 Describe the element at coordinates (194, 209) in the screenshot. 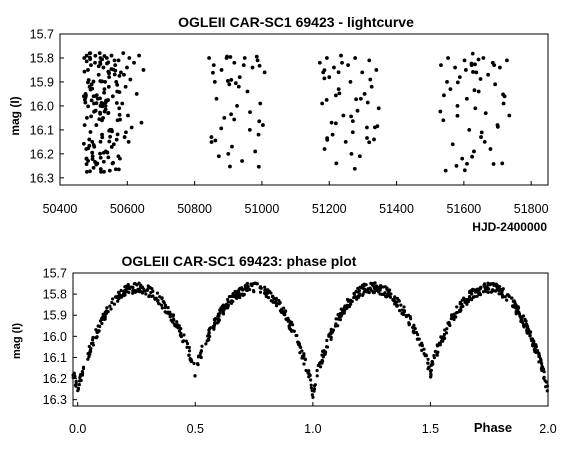

I see `x-tick-label: 50800` at that location.